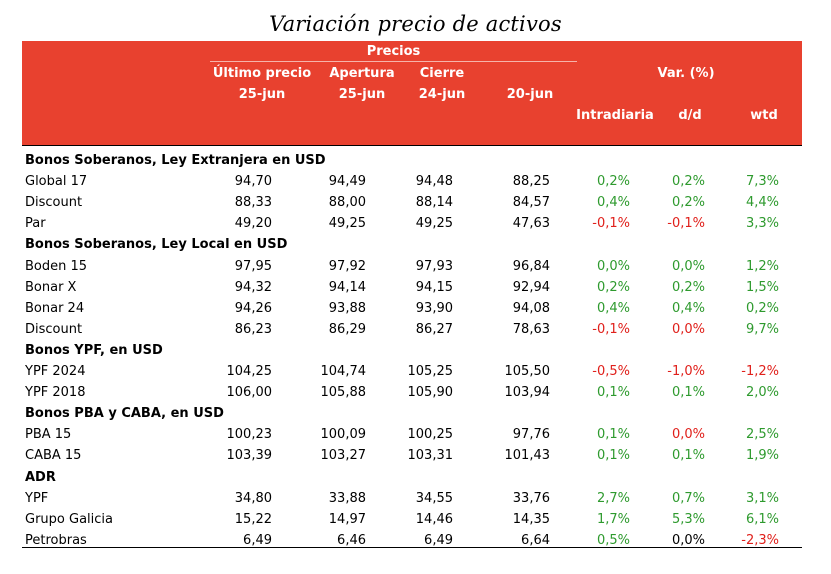  Describe the element at coordinates (415, 24) in the screenshot. I see `table-title: Variación precio de activos` at that location.